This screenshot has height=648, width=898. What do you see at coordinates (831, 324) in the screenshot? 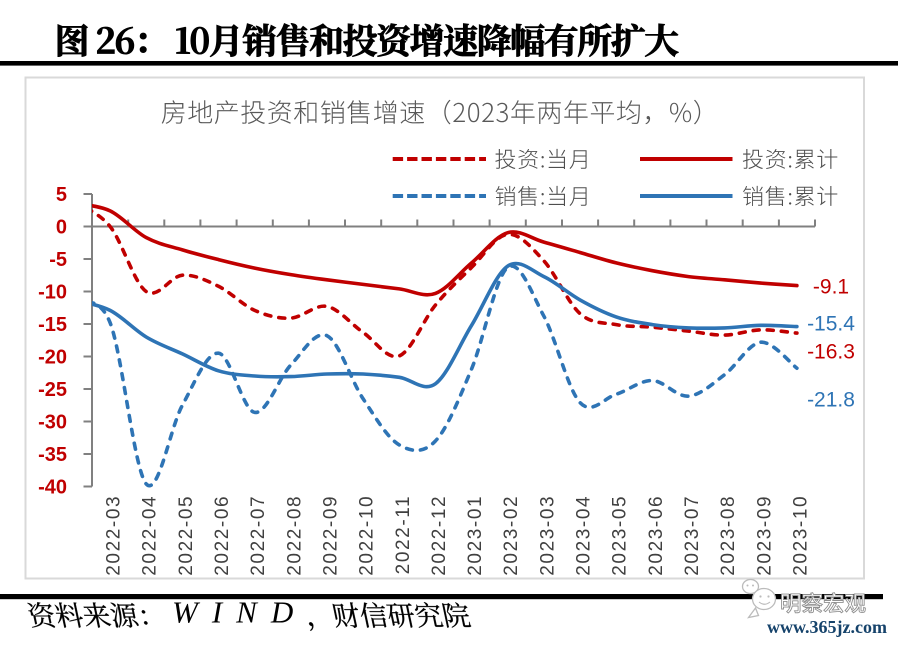
I see `svg-text: -15.4` at bounding box center [831, 324].